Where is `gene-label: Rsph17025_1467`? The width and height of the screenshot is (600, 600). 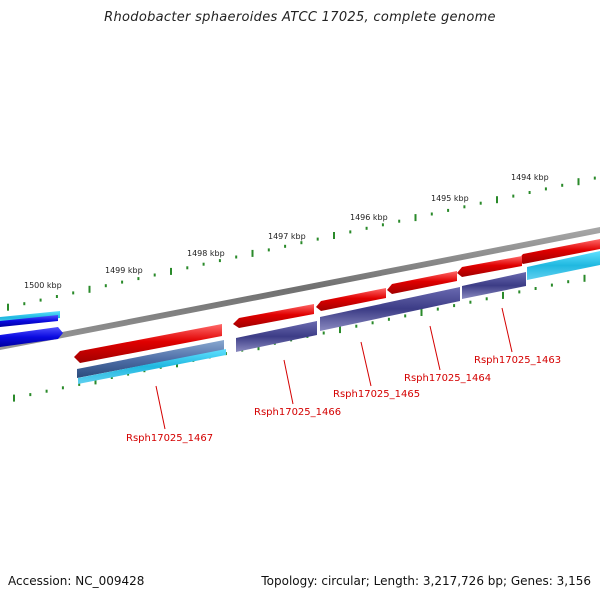
gene-label: Rsph17025_1467 is located at coordinates (169, 438).